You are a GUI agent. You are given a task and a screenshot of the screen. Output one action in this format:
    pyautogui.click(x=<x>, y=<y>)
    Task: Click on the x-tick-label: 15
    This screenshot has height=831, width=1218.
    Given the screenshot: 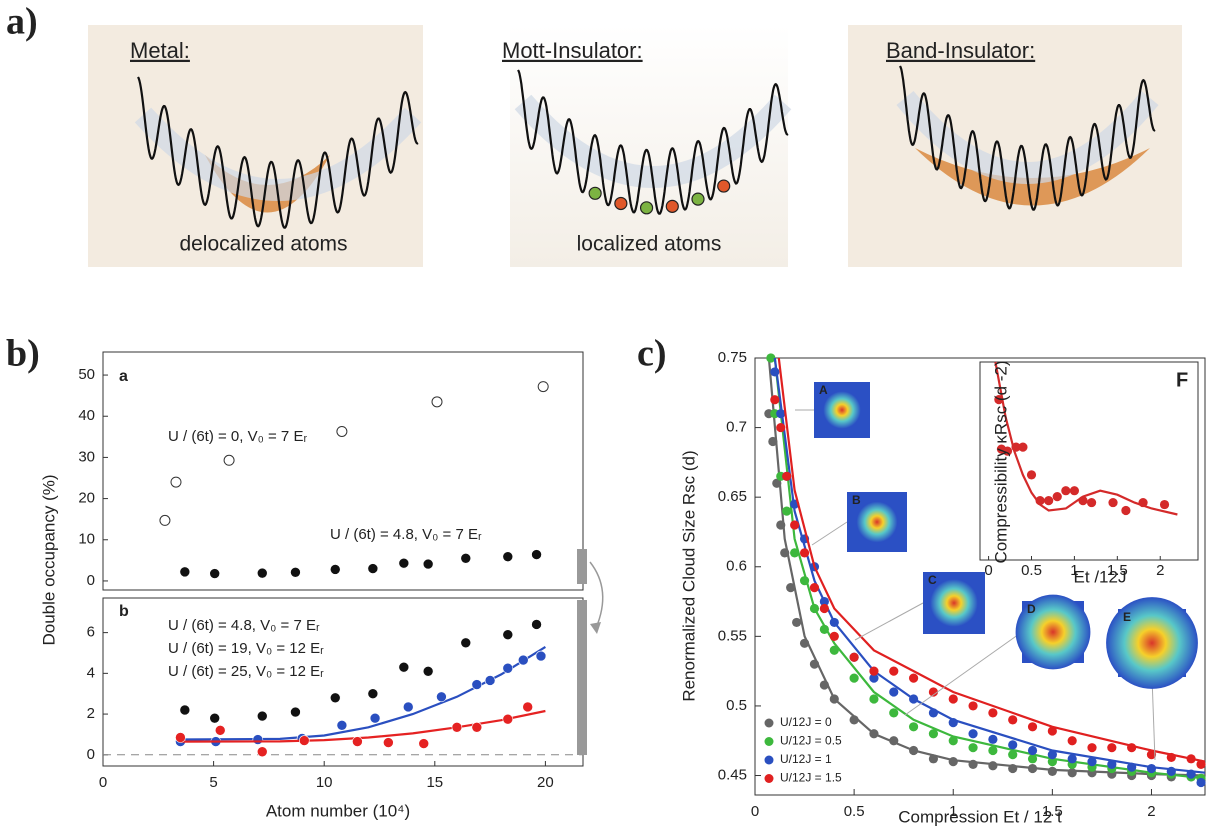 What is the action you would take?
    pyautogui.click(x=434, y=782)
    